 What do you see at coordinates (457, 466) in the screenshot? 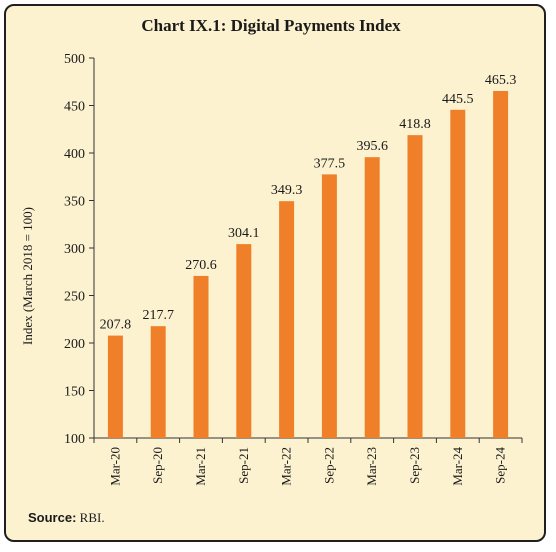
I see `x-tick-label: Mar-24` at bounding box center [457, 466].